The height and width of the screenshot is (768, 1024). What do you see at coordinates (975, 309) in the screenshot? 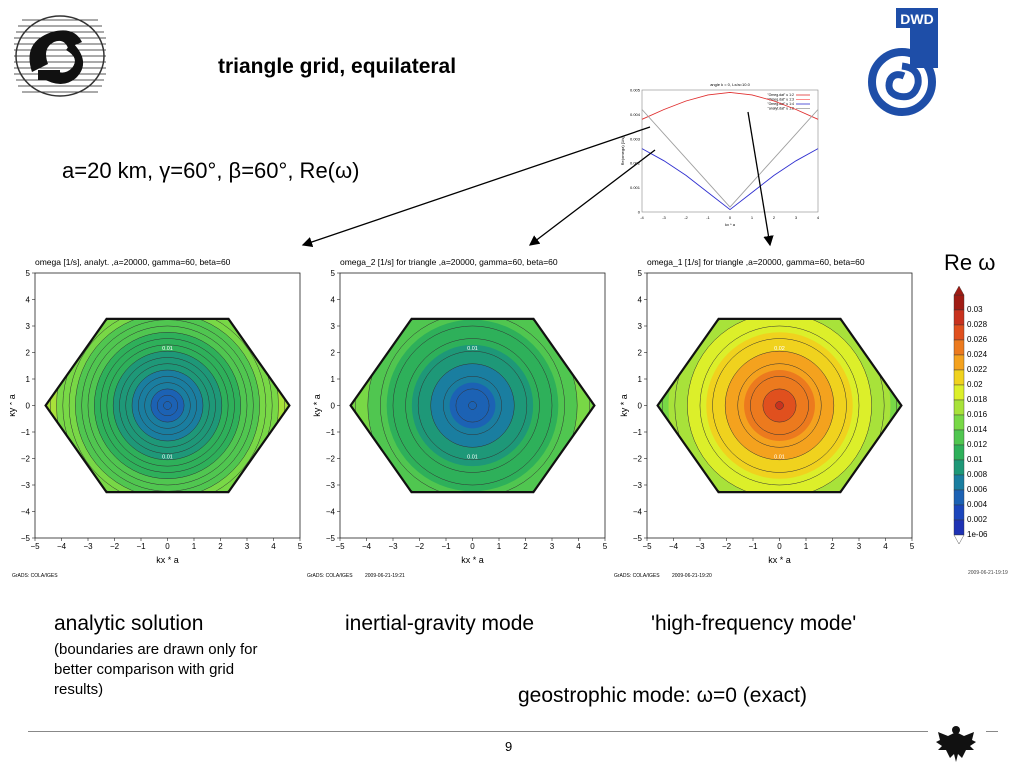
I see `colorbar-level-label: 0.03` at bounding box center [975, 309].